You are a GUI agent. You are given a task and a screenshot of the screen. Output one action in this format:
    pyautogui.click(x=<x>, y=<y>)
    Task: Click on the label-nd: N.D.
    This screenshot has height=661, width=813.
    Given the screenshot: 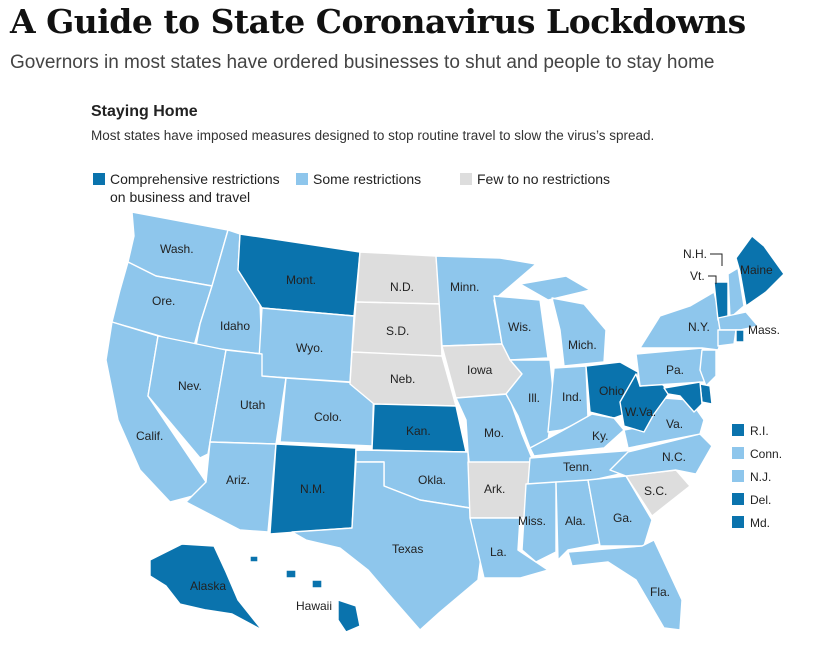 What is the action you would take?
    pyautogui.click(x=402, y=287)
    